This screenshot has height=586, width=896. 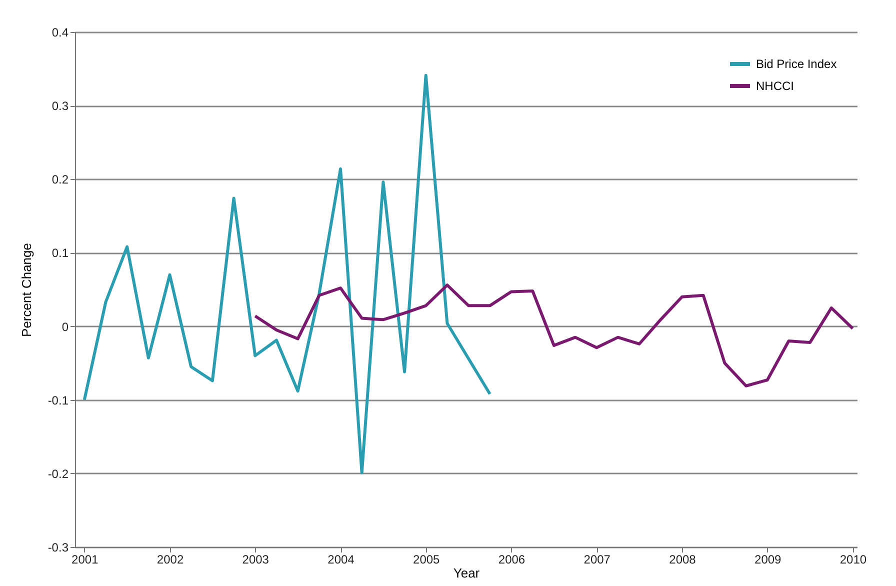 I want to click on y-tick-label: -0.3, so click(x=58, y=547).